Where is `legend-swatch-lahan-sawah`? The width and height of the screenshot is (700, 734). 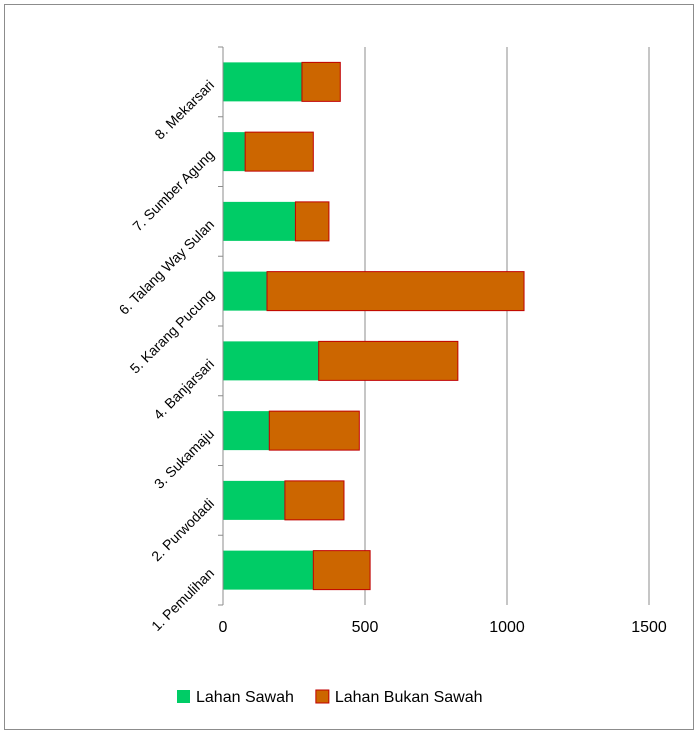
legend-swatch-lahan-sawah is located at coordinates (183, 696).